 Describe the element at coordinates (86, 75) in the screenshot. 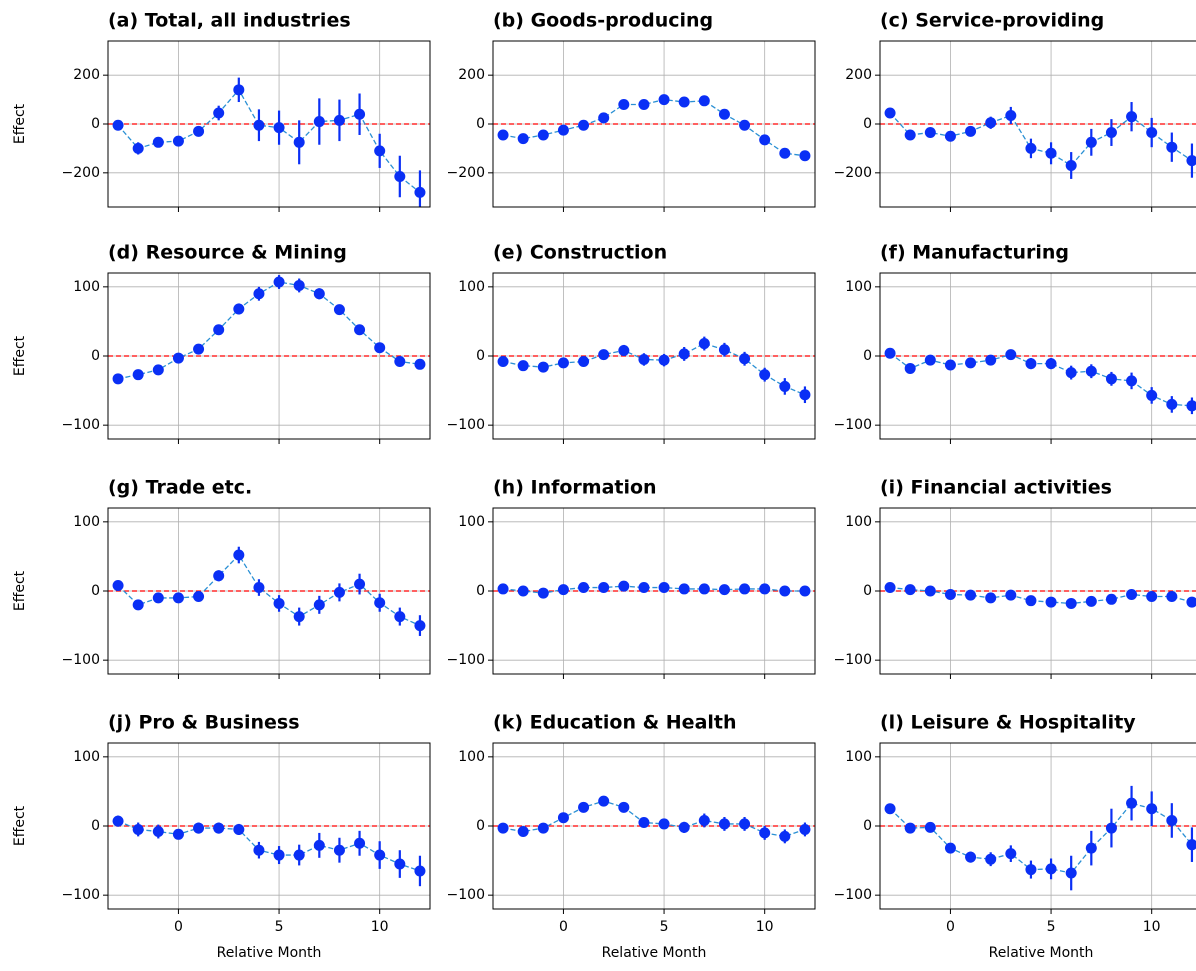

I see `y-tick-label: 200` at that location.